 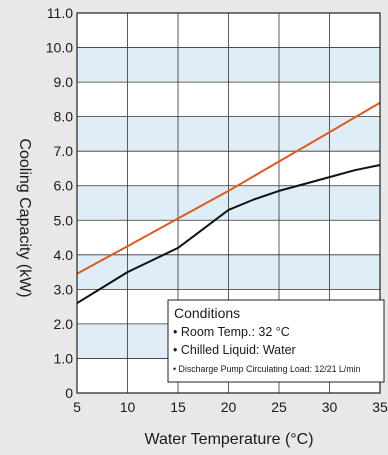 What do you see at coordinates (59, 203) in the screenshot?
I see `y-tick-labels: 0 1.0 2.0 3.0 4.0 5.0 6.0 7.0 8.0 9.0 10.0 11.0` at bounding box center [59, 203].